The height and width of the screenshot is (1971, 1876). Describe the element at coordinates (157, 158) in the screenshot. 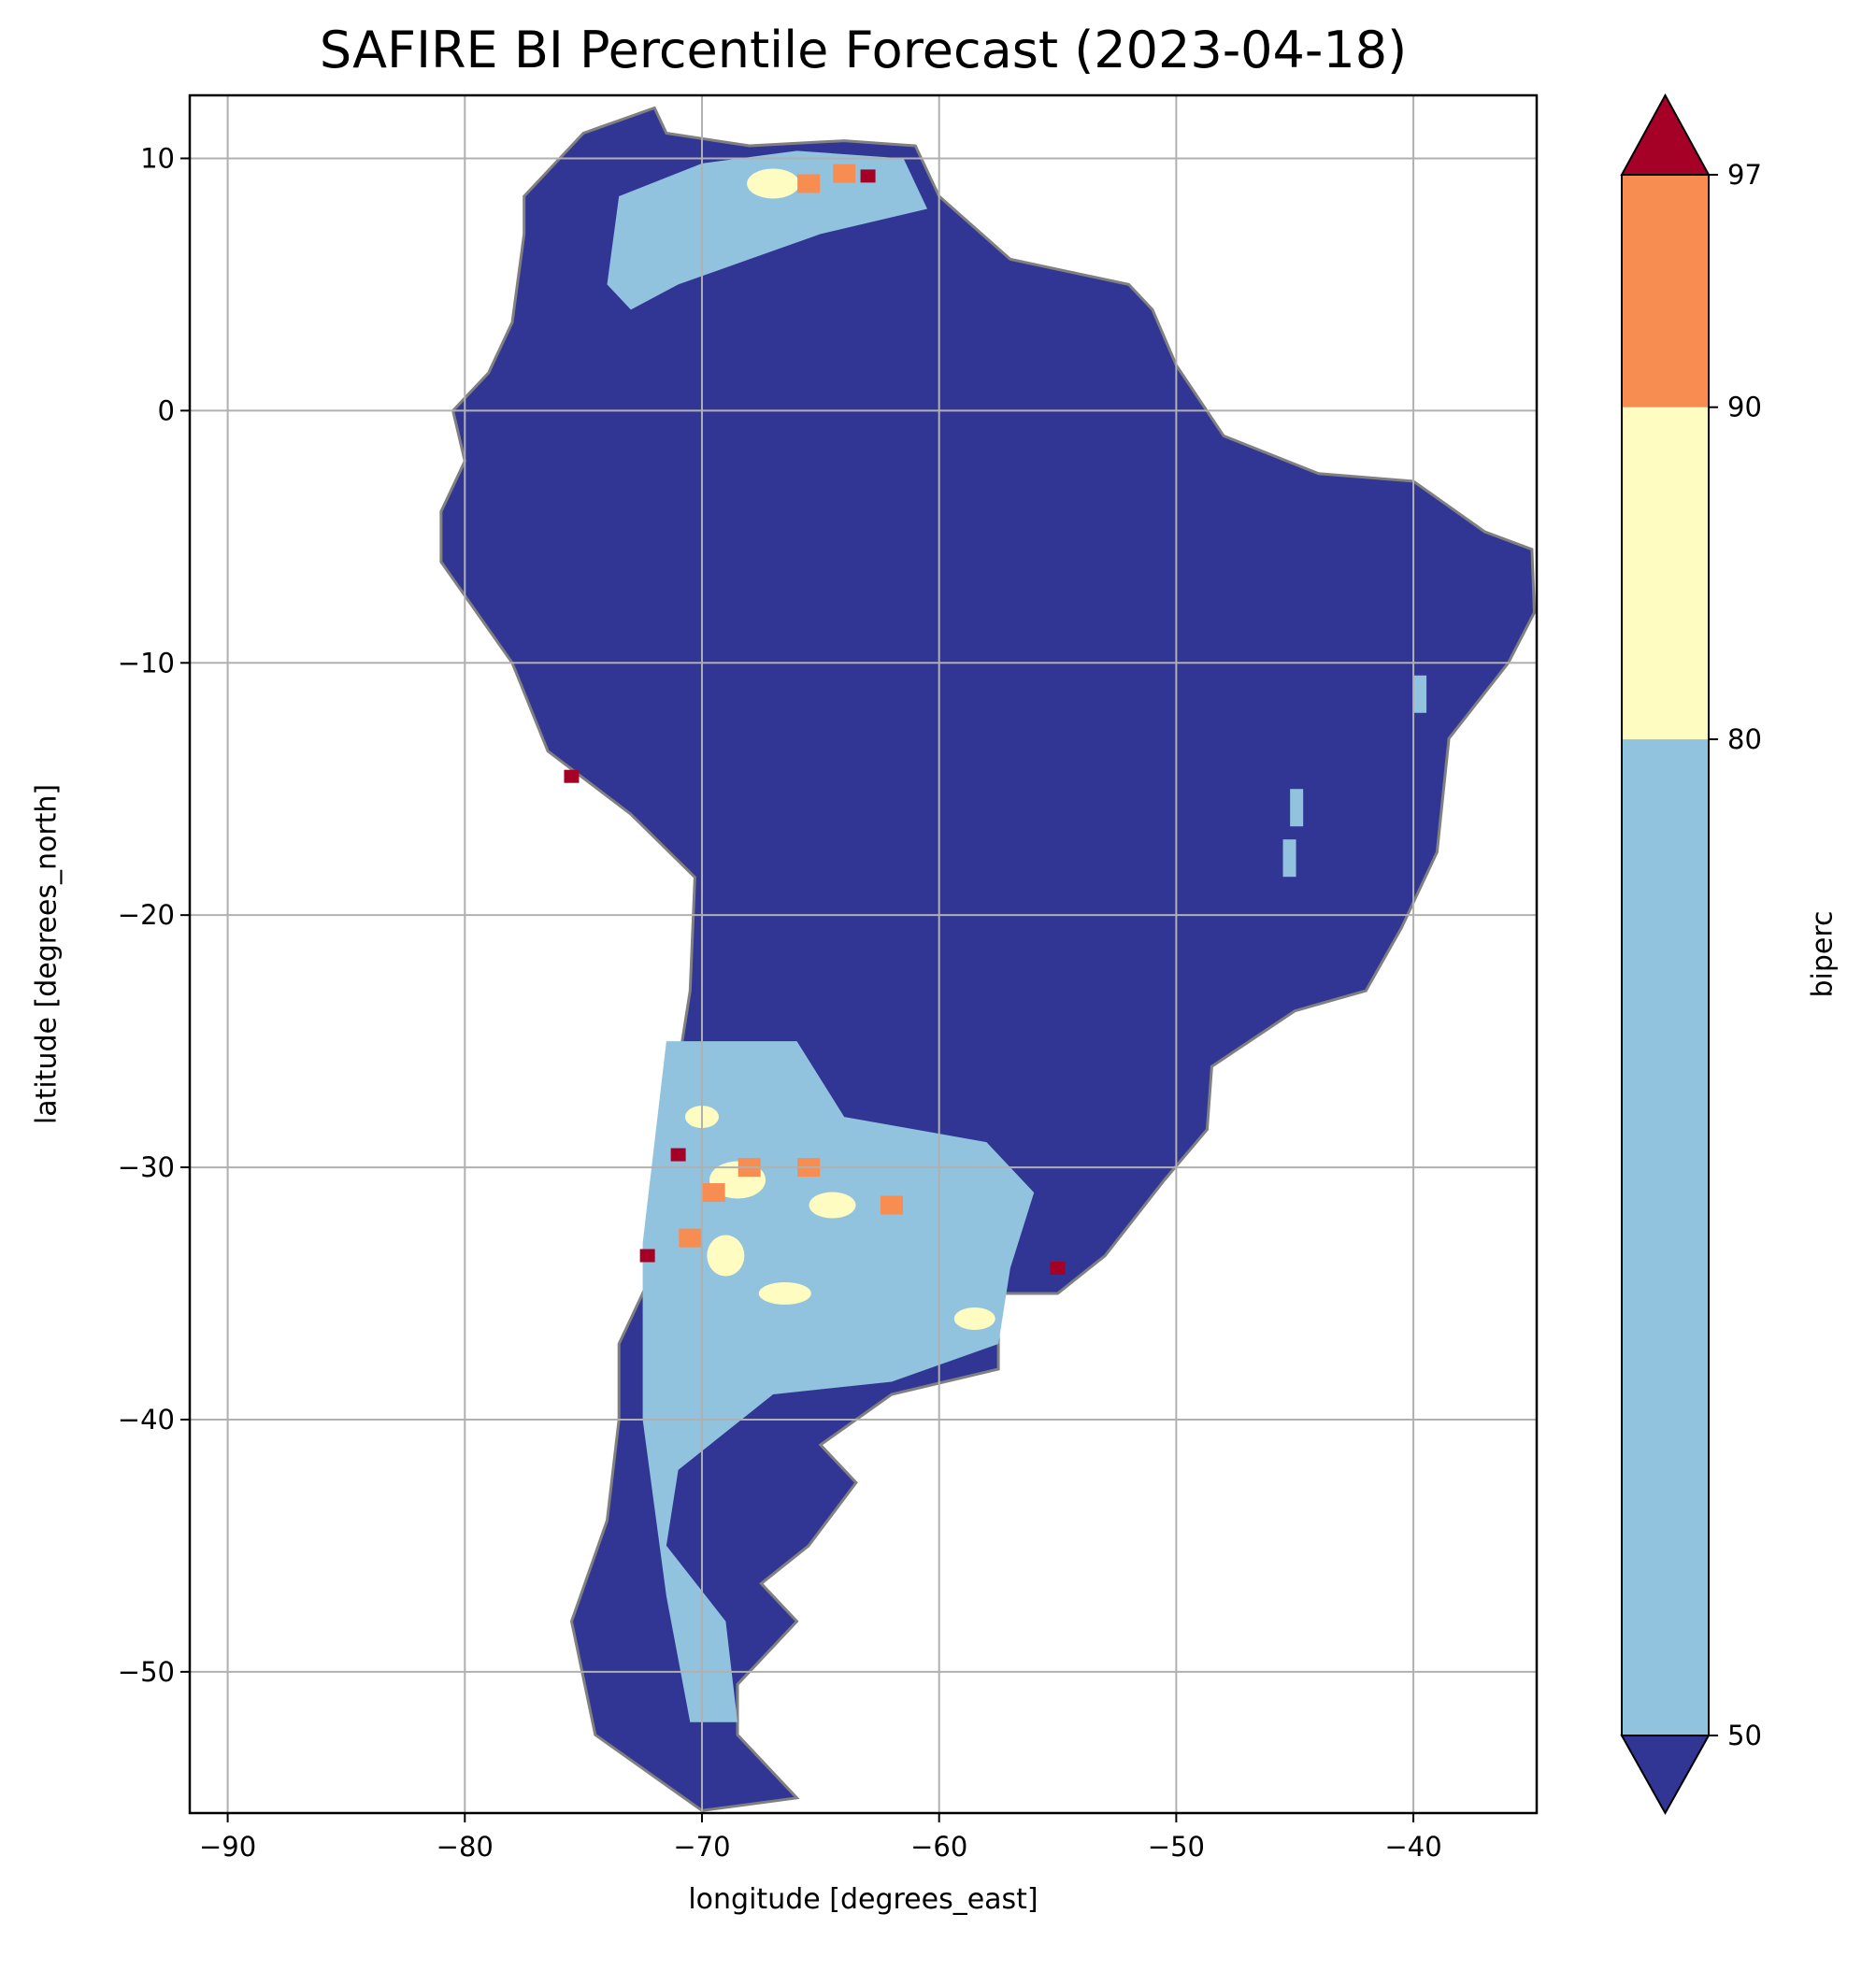

I see `y-tick-label: 10` at that location.